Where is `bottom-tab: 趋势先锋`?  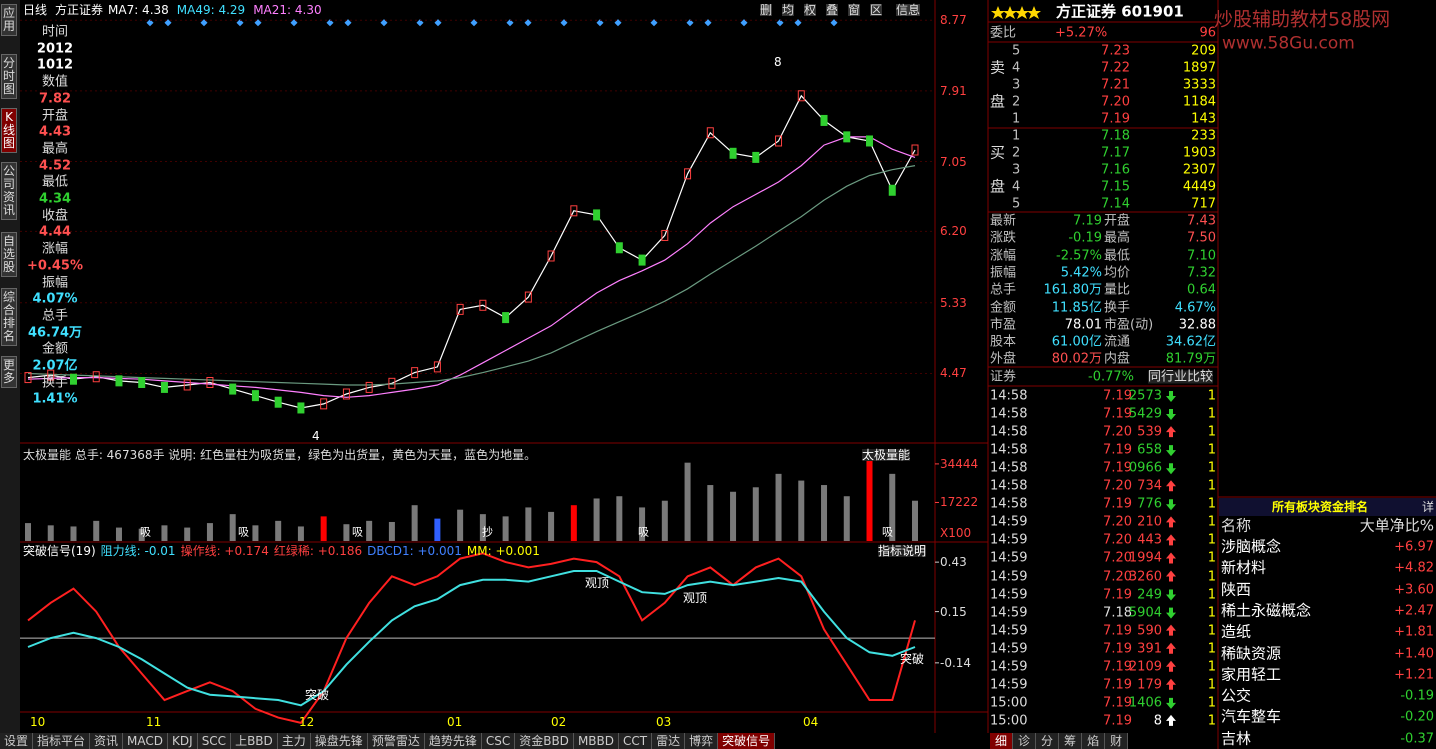 bottom-tab: 趋势先锋 is located at coordinates (453, 741).